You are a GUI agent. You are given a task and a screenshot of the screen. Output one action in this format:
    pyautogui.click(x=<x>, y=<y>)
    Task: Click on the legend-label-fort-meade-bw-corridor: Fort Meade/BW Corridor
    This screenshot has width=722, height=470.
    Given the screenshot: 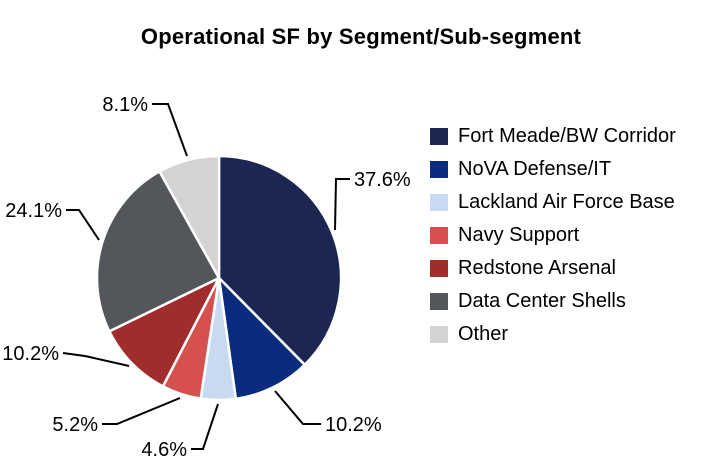 What is the action you would take?
    pyautogui.click(x=567, y=136)
    